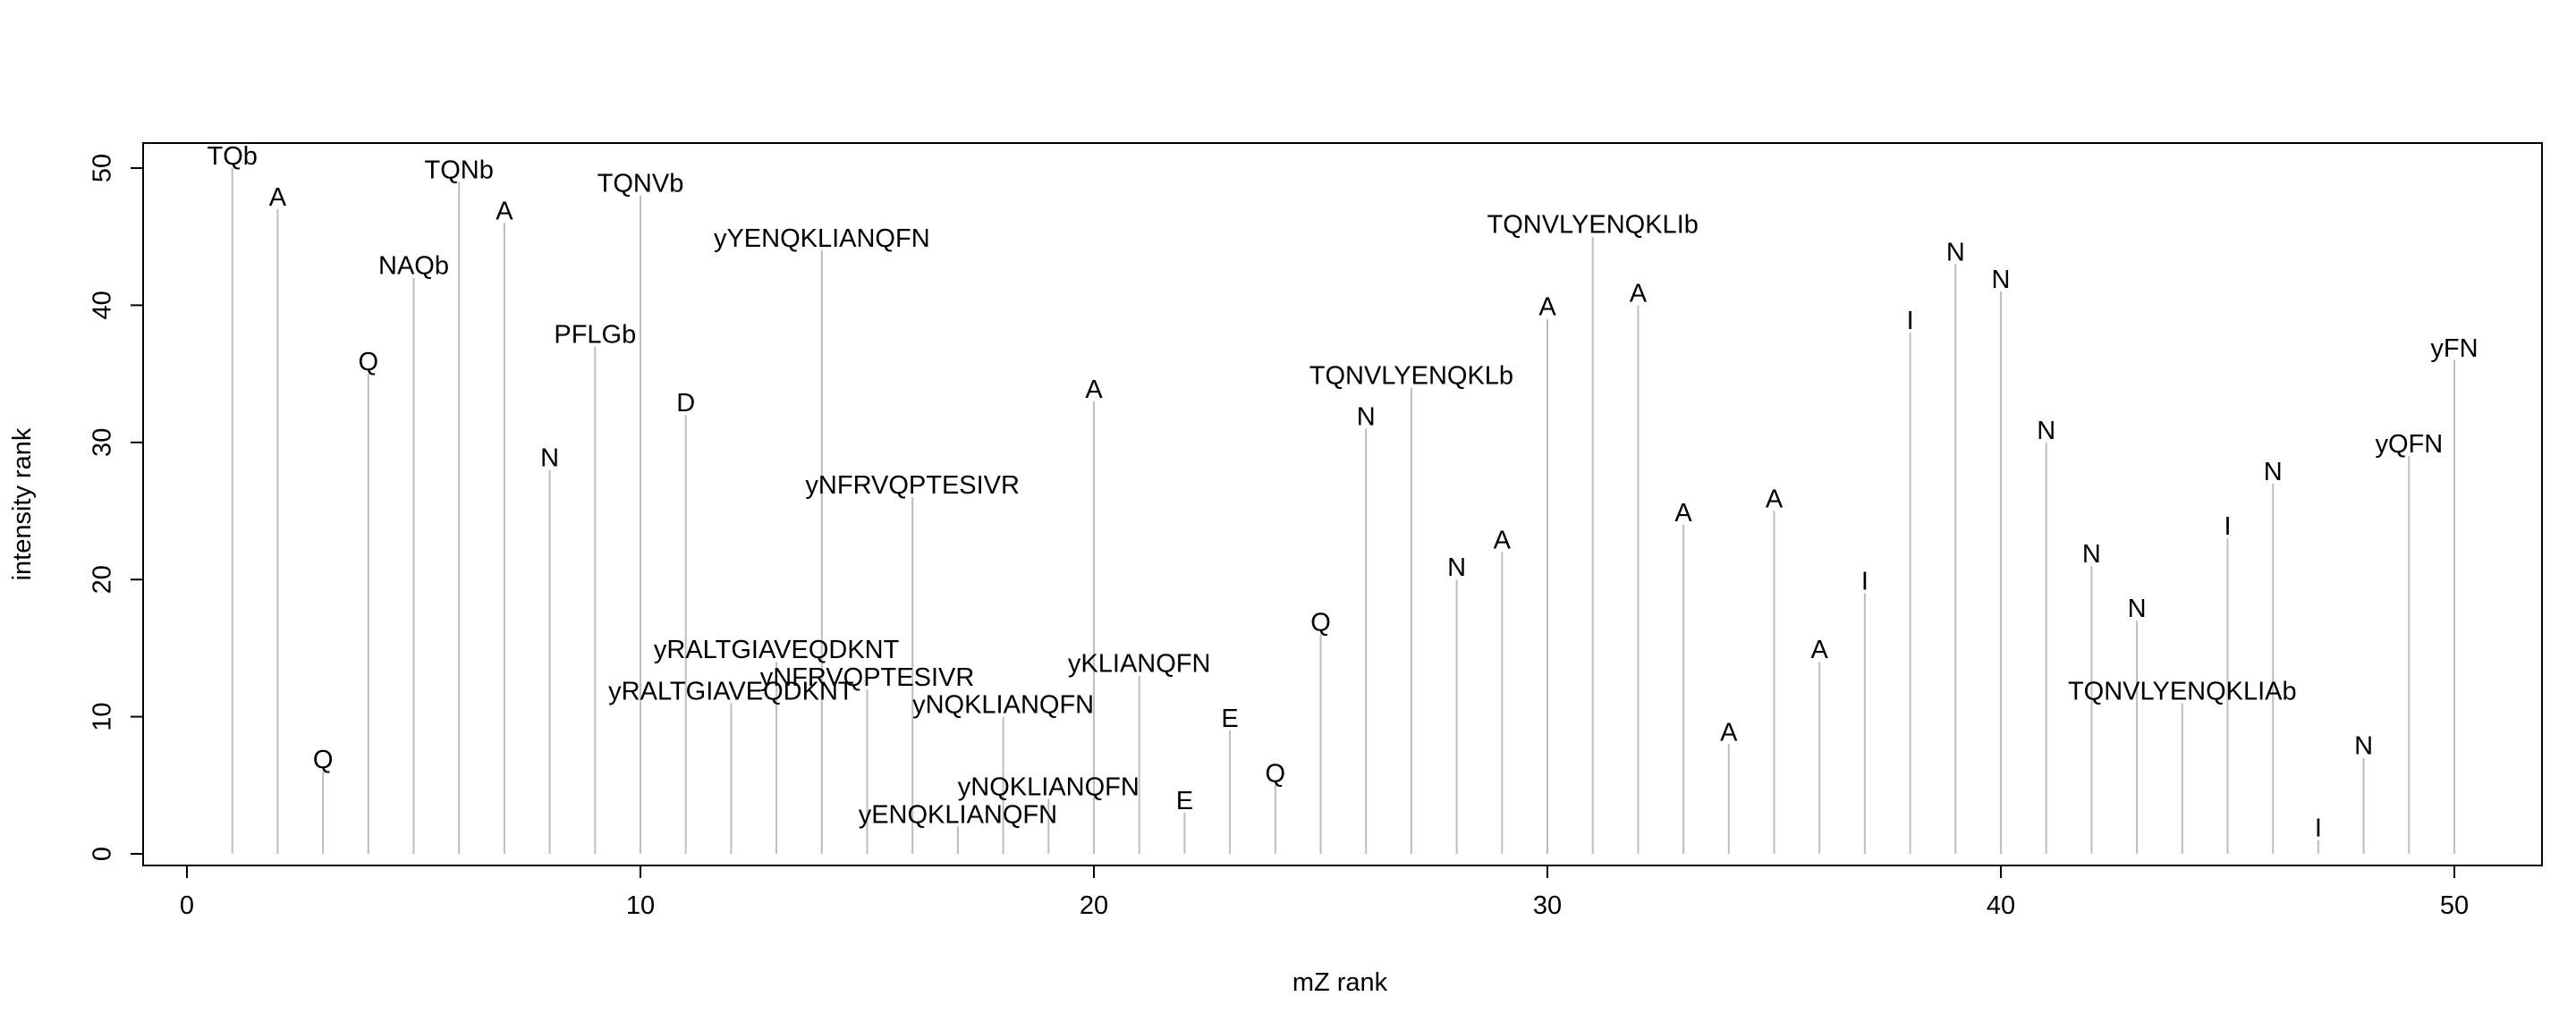 This screenshot has height=1030, width=2576. Describe the element at coordinates (1593, 225) in the screenshot. I see `peak-label-31: TQNVLYENQKLIb` at that location.